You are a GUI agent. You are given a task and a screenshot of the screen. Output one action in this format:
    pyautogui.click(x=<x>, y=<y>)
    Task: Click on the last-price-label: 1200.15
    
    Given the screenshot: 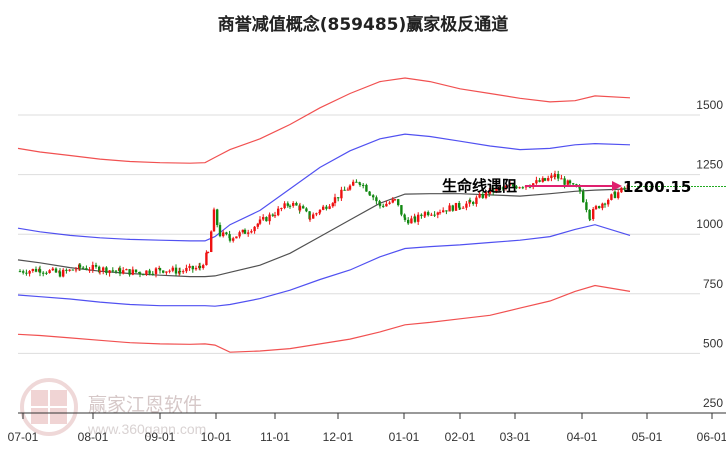 What is the action you would take?
    pyautogui.click(x=657, y=187)
    